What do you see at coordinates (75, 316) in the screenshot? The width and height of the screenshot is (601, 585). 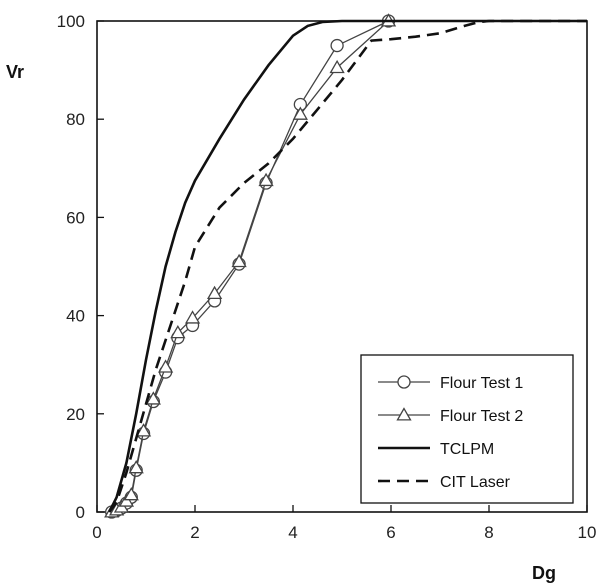 I see `y-tick-label: 40` at bounding box center [75, 316].